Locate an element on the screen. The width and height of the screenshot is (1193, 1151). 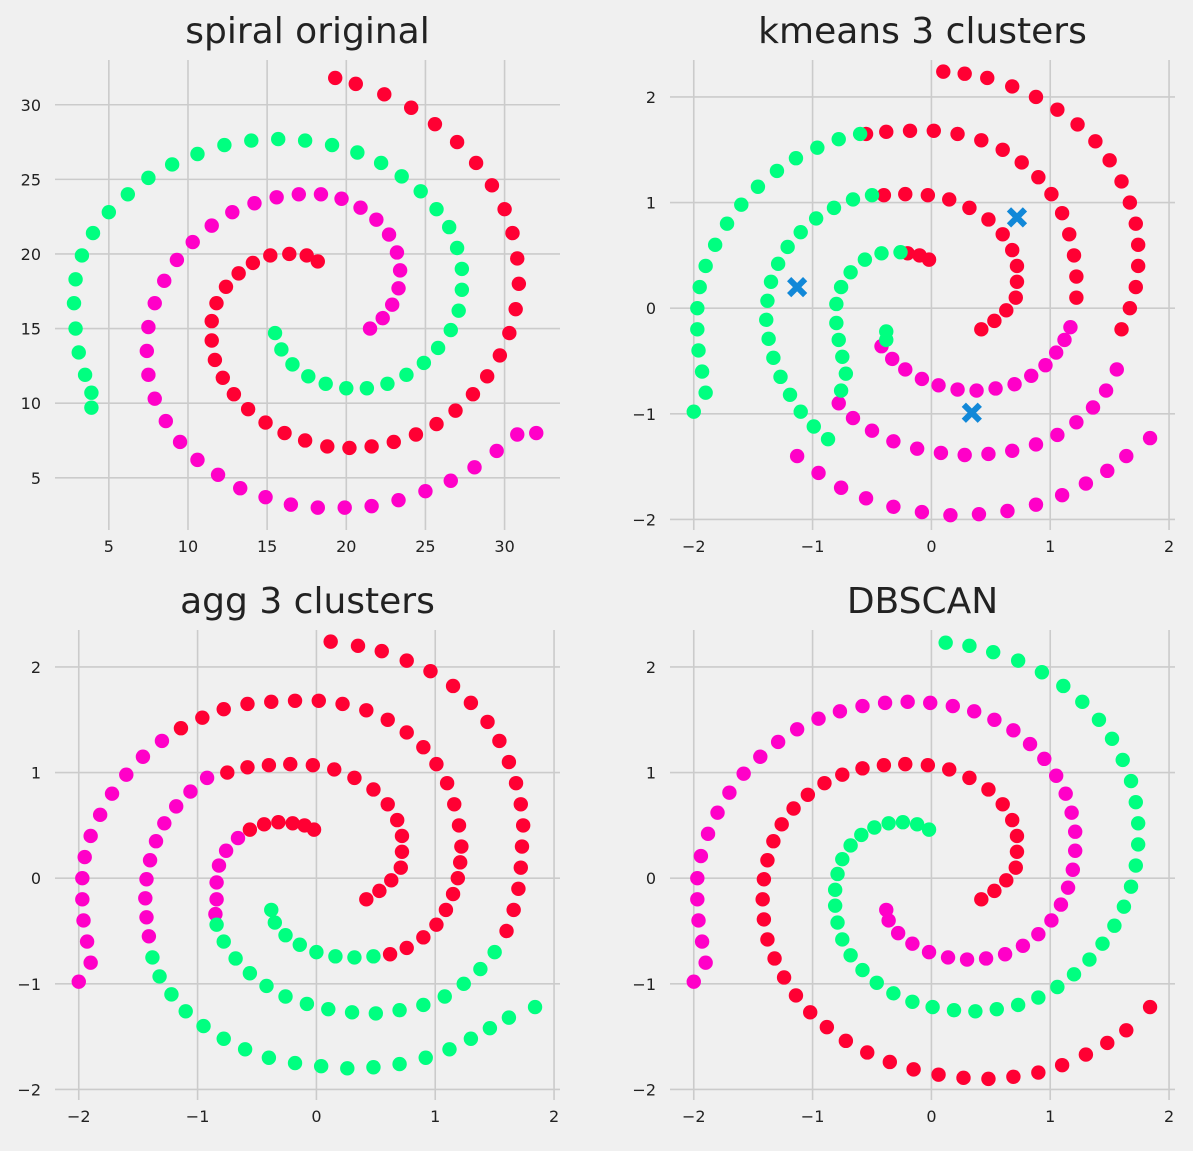
x-tick-label: 25 is located at coordinates (425, 546).